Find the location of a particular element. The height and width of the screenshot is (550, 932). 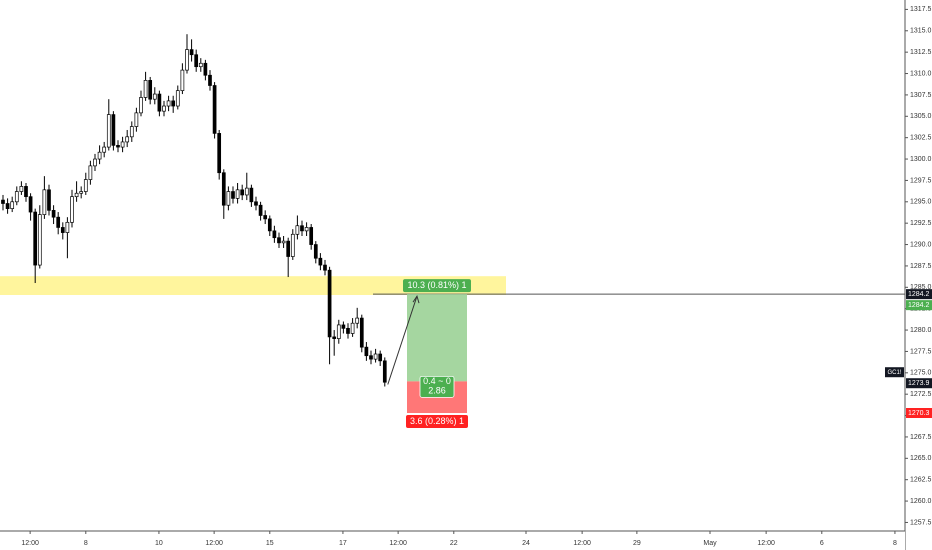

stop-price-tag-box is located at coordinates (919, 413).